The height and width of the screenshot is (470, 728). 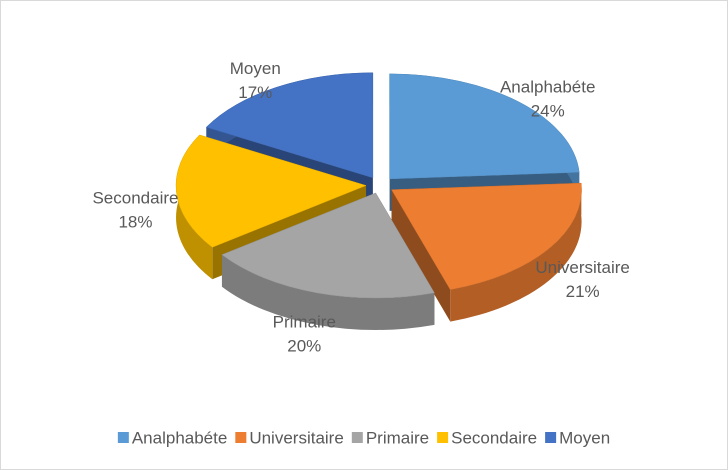 What do you see at coordinates (135, 197) in the screenshot?
I see `data-label-name: Secondaire` at bounding box center [135, 197].